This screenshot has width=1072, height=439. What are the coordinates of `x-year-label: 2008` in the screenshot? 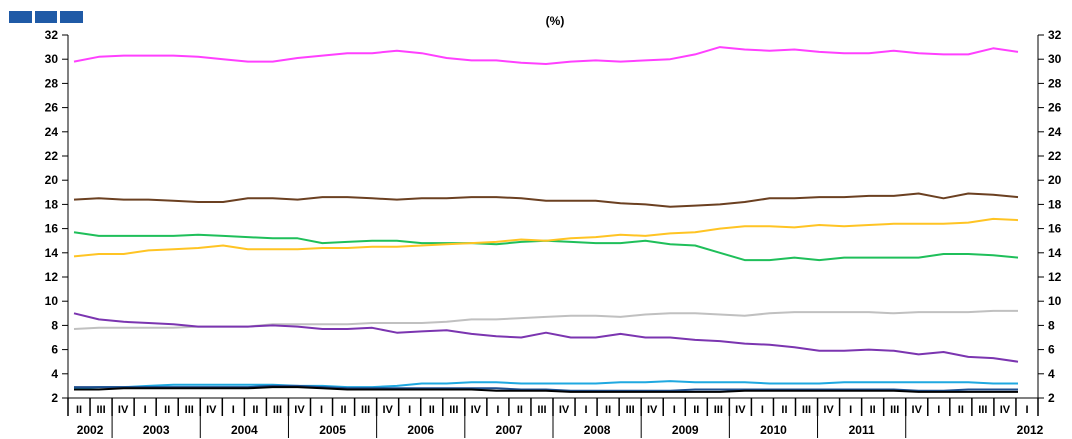 It's located at (597, 430).